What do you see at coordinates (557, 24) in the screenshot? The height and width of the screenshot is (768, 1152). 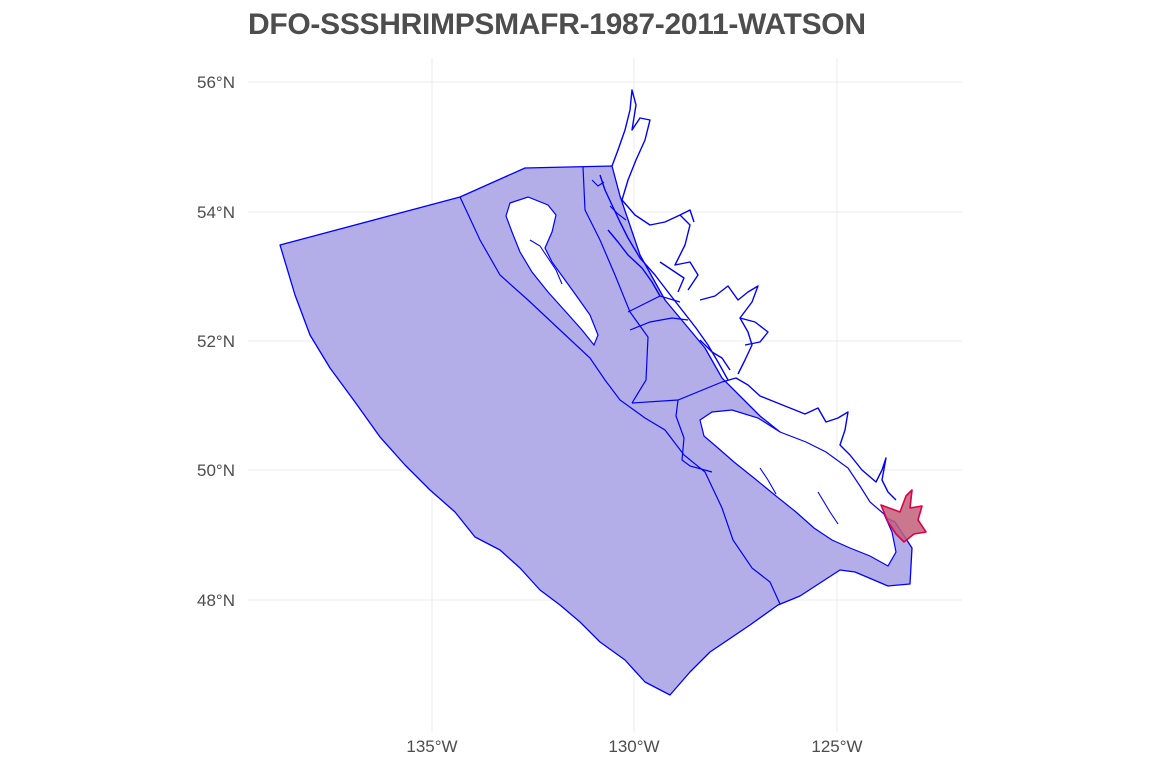 I see `map-title: DFO-SSSHRIMPSMAFR-1987-2011-WATSON` at bounding box center [557, 24].